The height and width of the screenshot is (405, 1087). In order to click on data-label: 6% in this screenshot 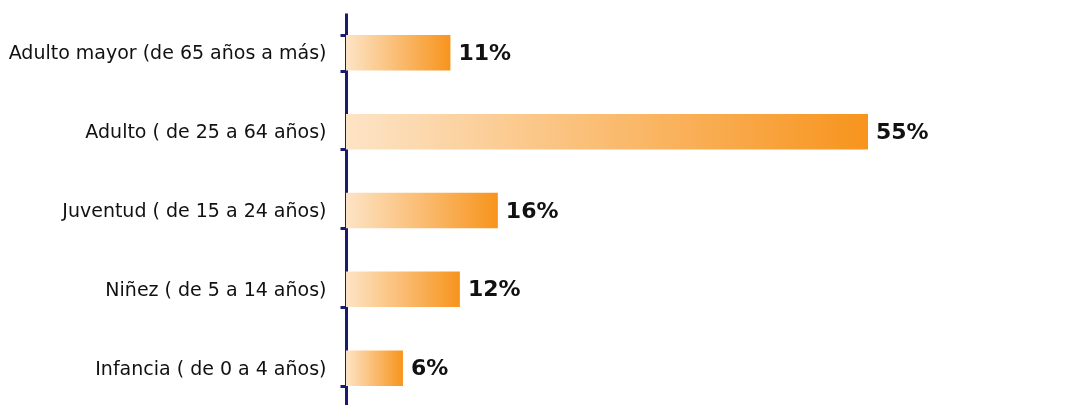, I will do `click(429, 368)`.